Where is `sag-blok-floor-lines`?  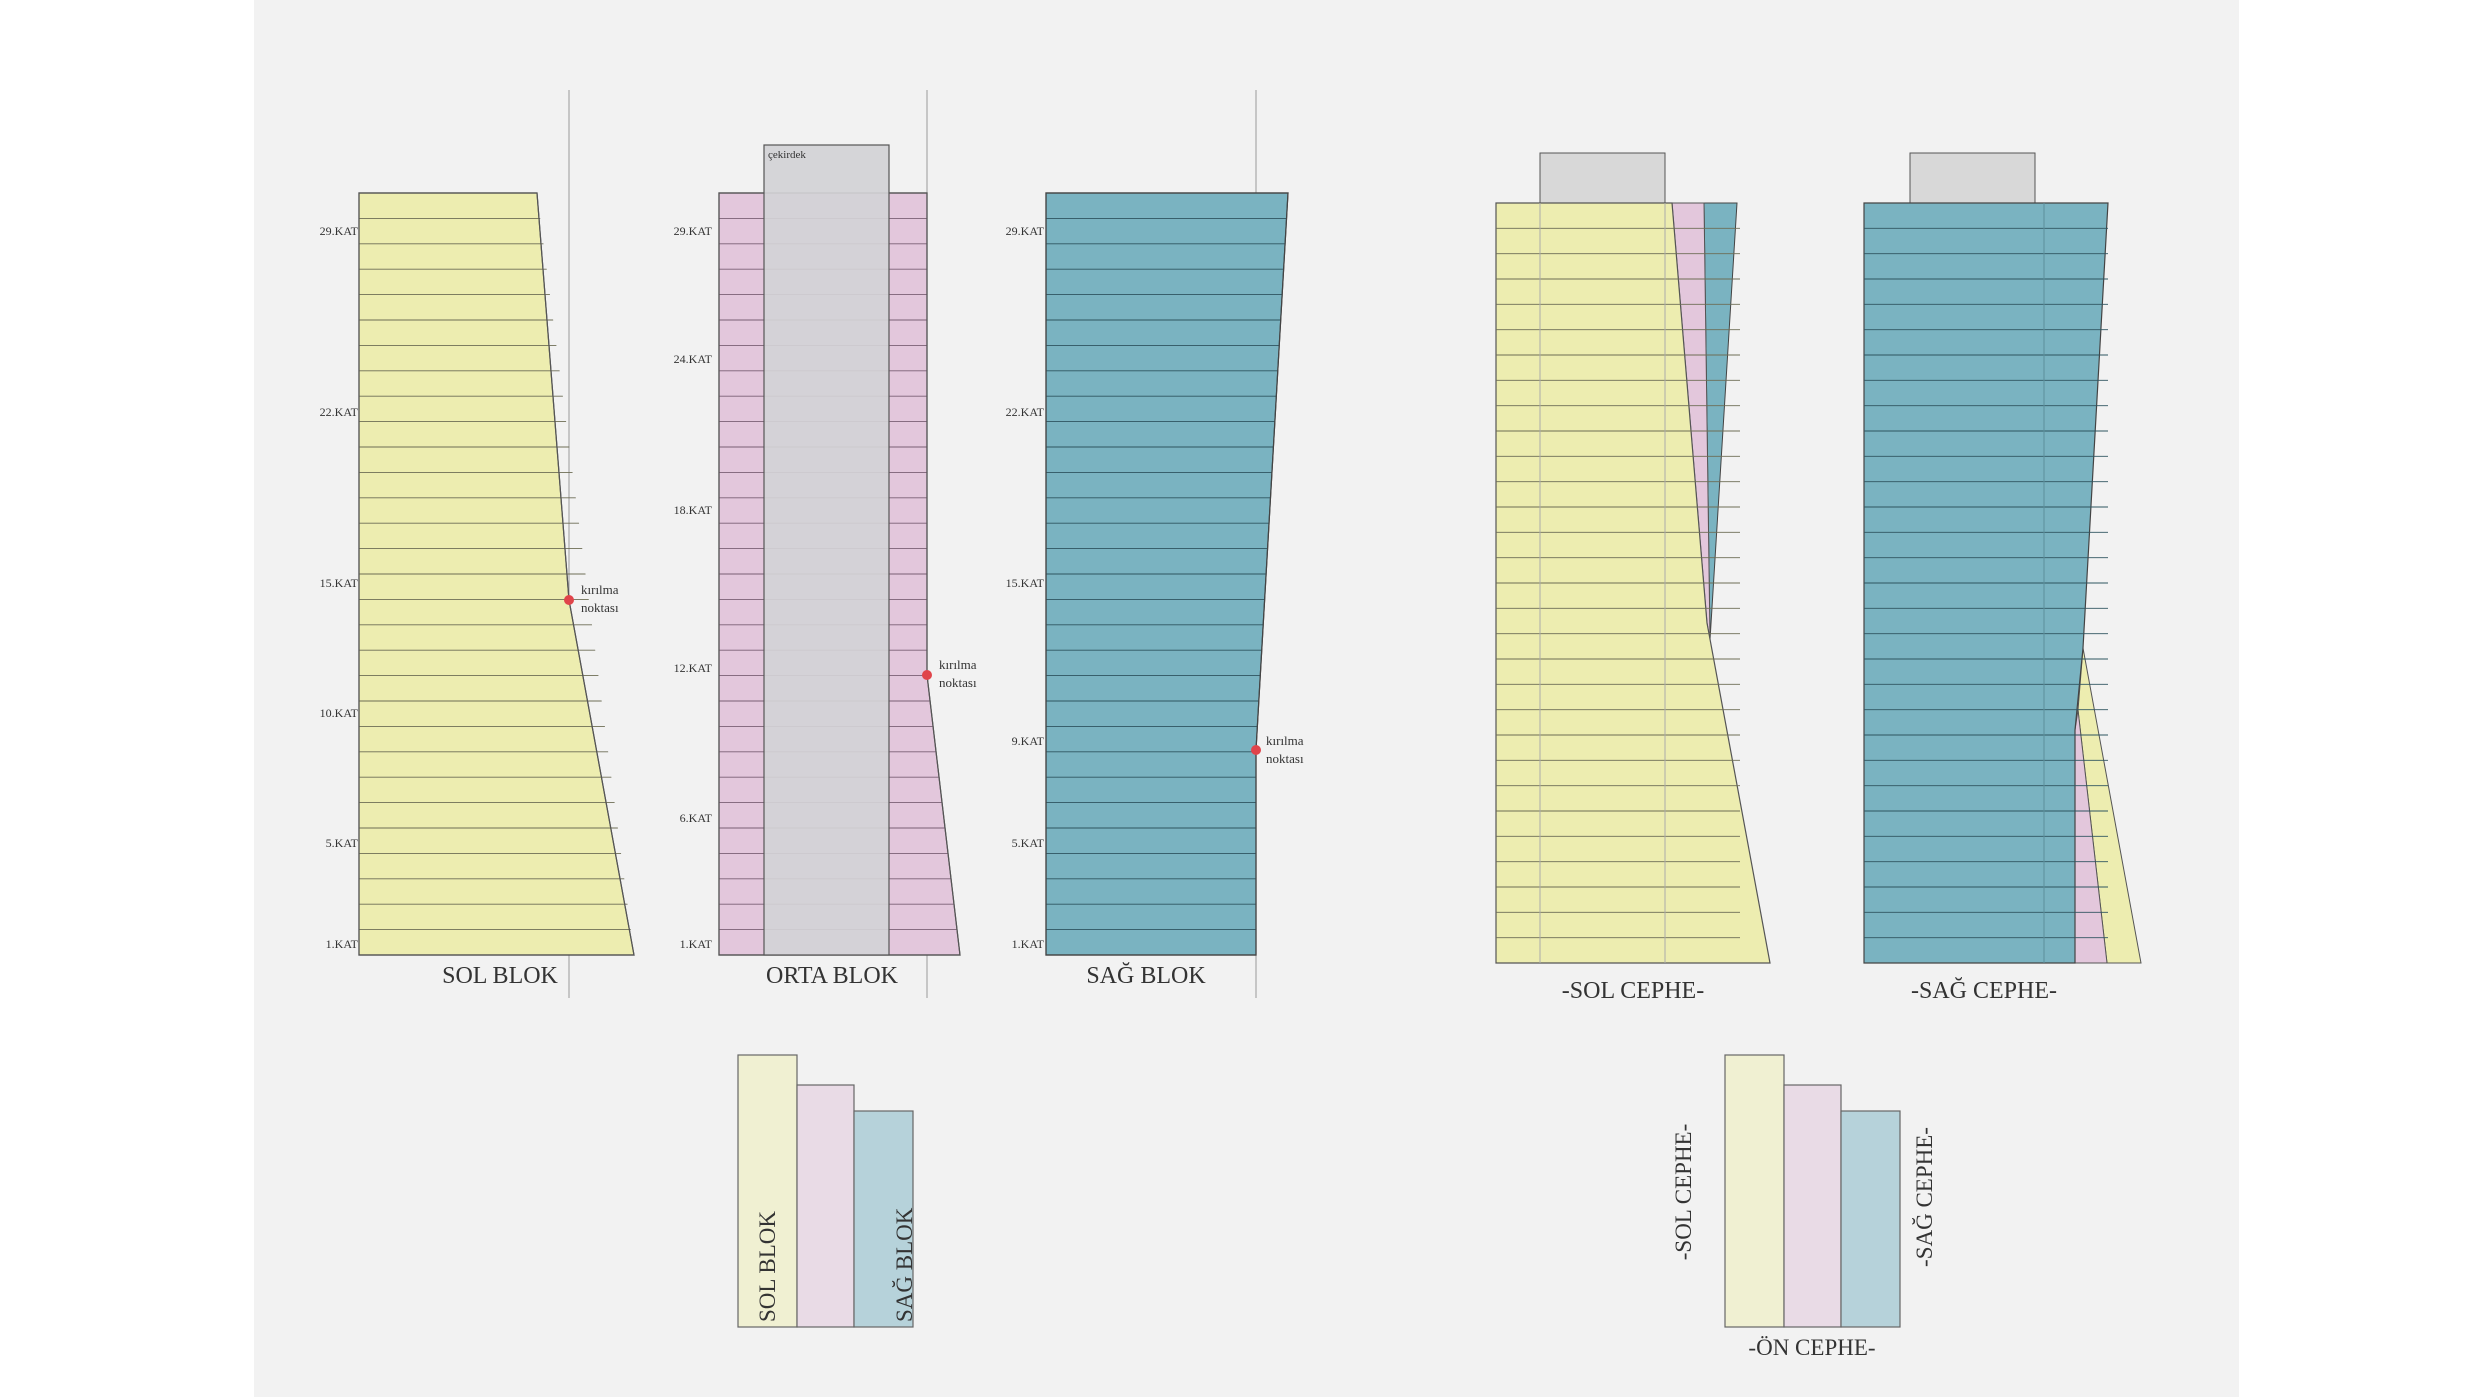
sag-blok-floor-lines is located at coordinates (1167, 574).